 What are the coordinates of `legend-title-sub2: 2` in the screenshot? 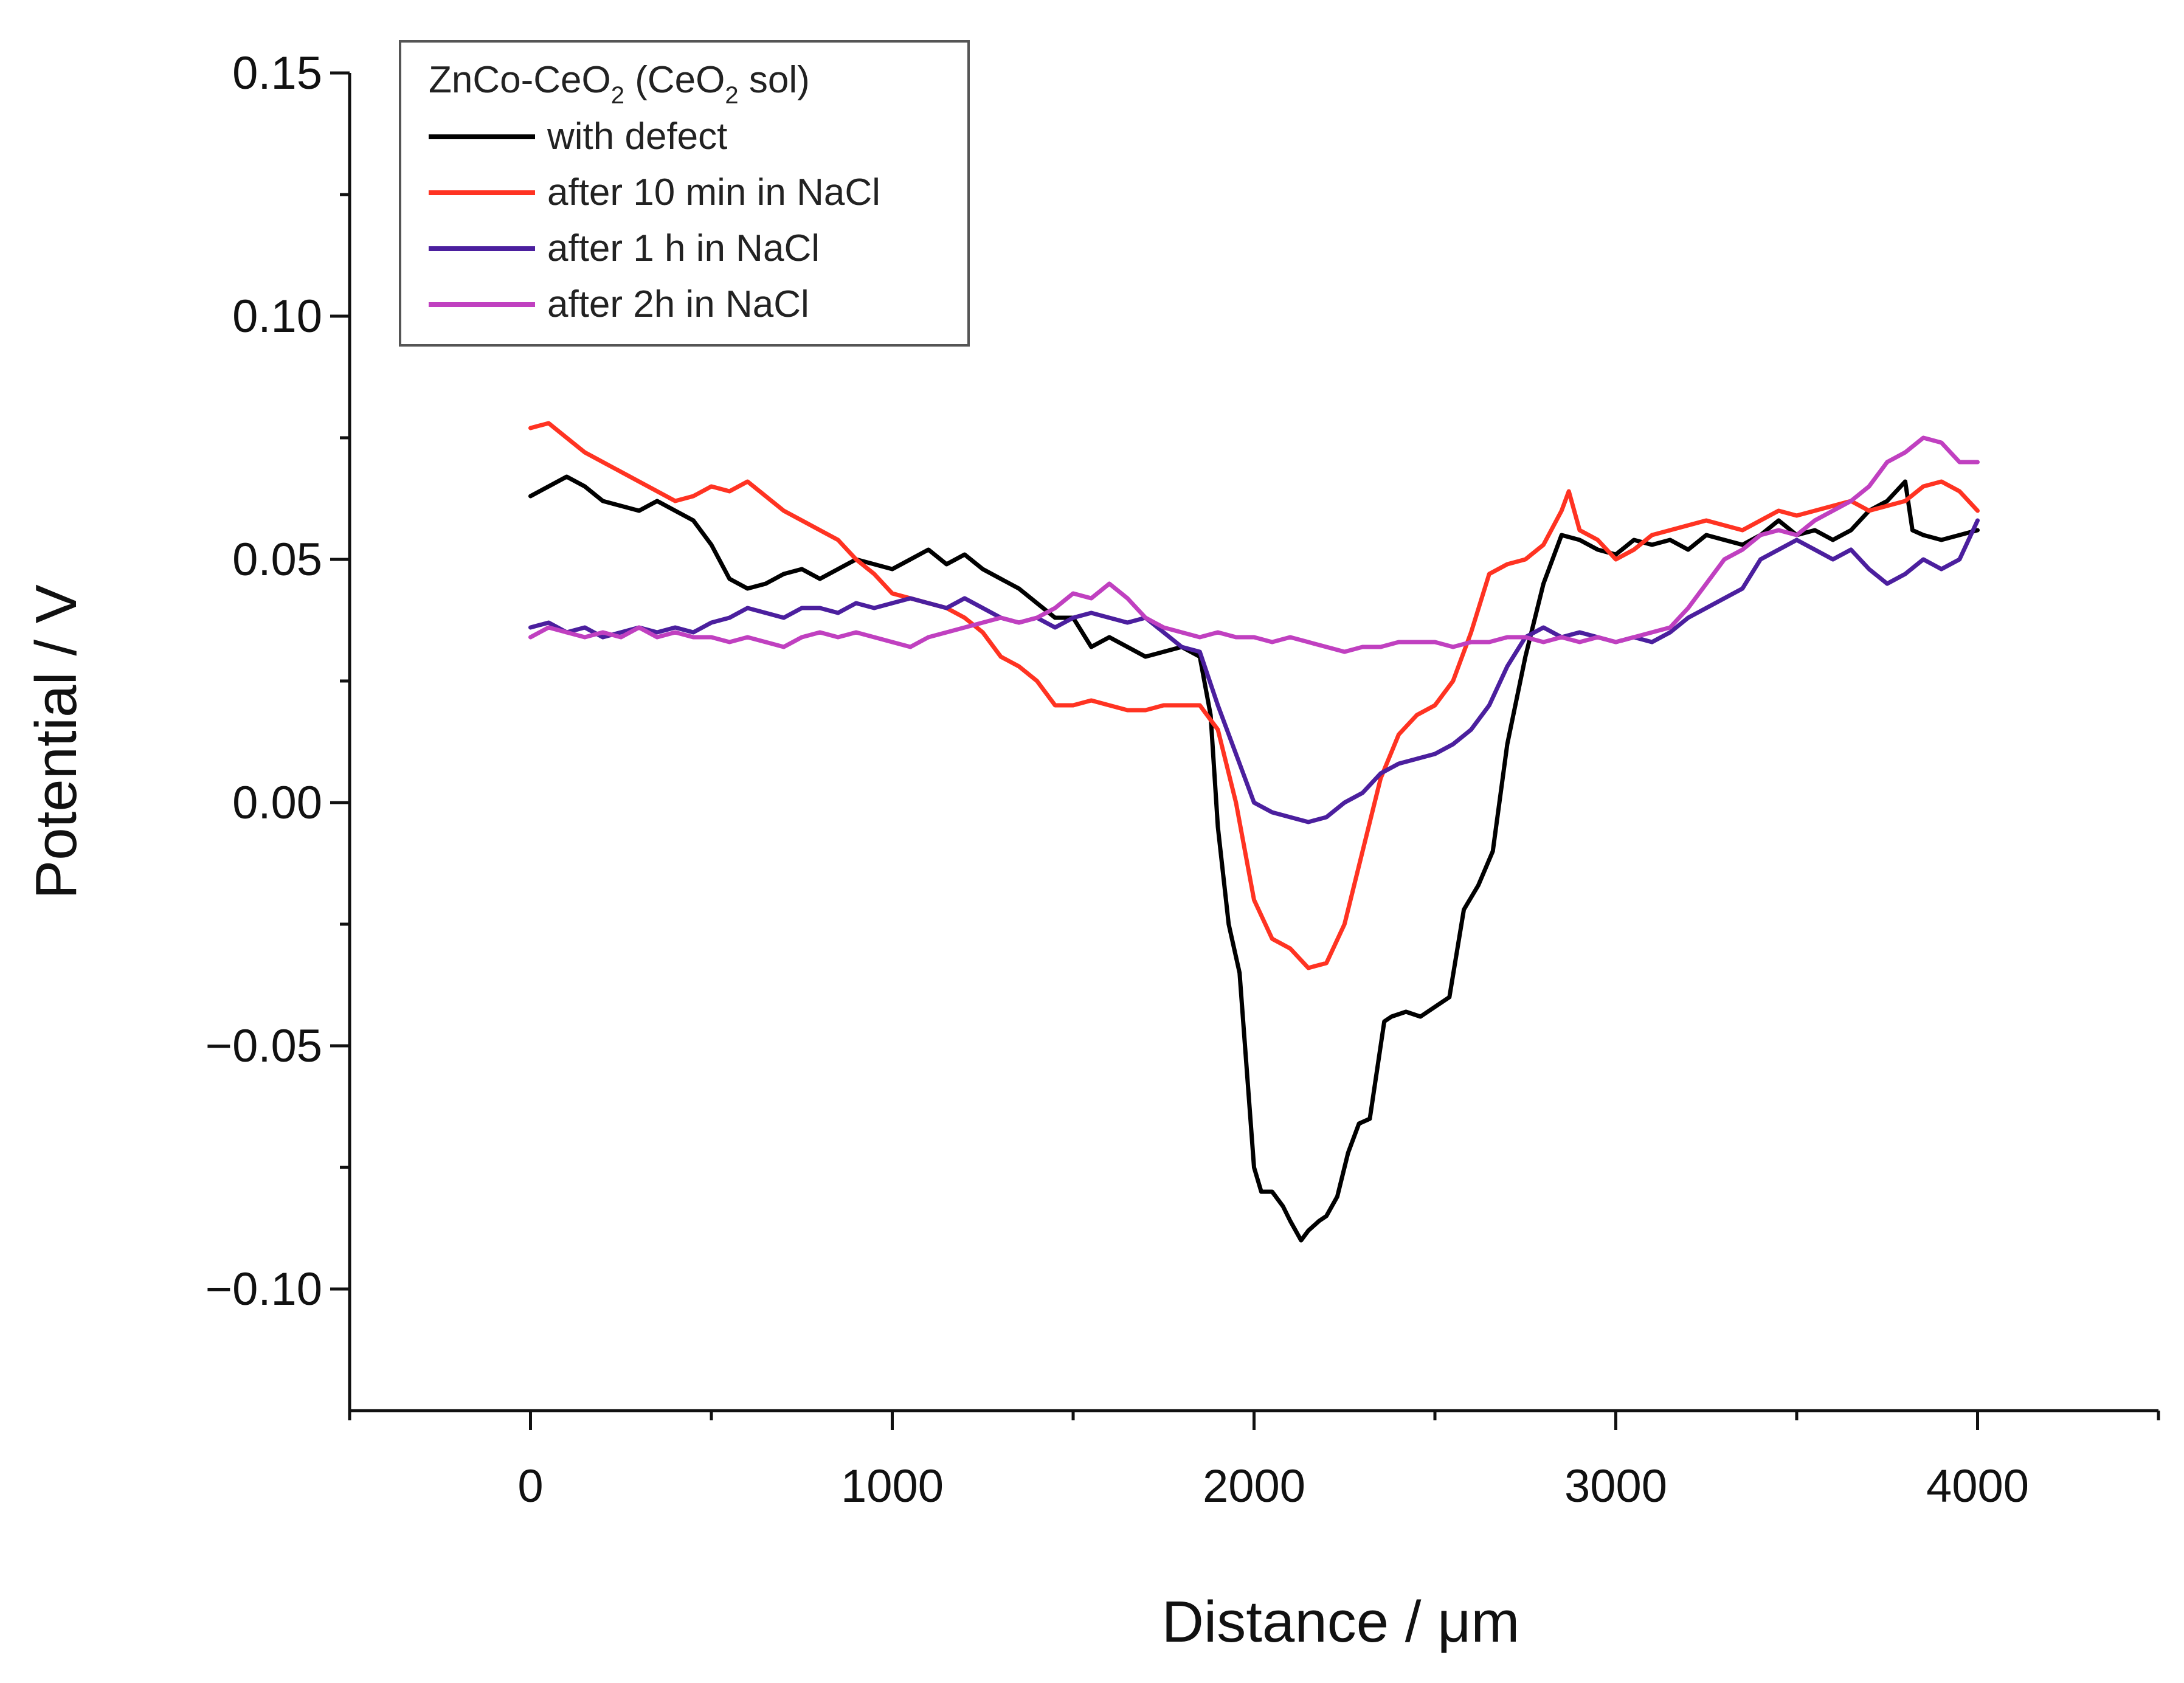 It's located at (731, 95).